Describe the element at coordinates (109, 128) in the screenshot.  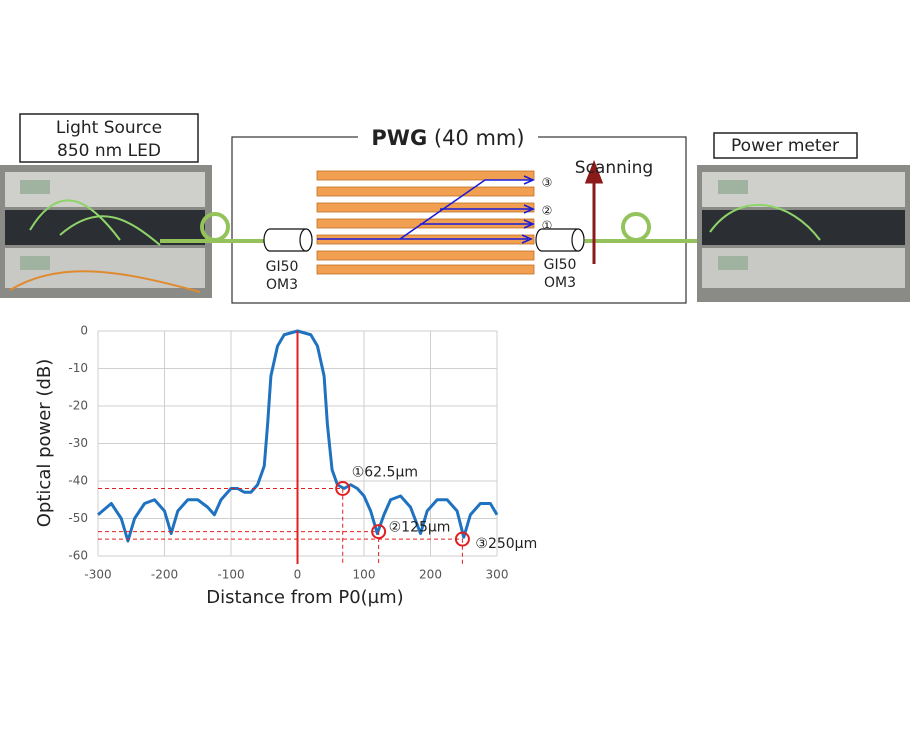
I see `source-label: Light Source` at that location.